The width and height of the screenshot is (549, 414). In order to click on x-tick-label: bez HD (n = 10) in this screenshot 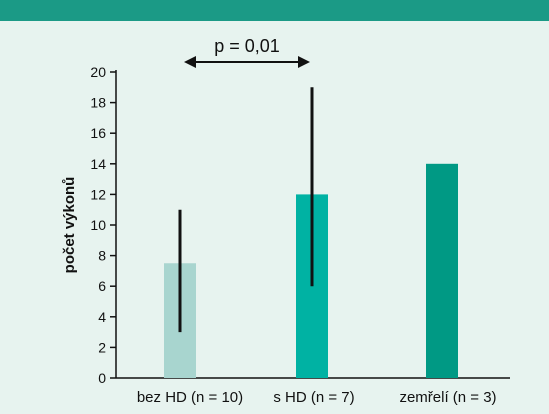, I will do `click(190, 397)`.